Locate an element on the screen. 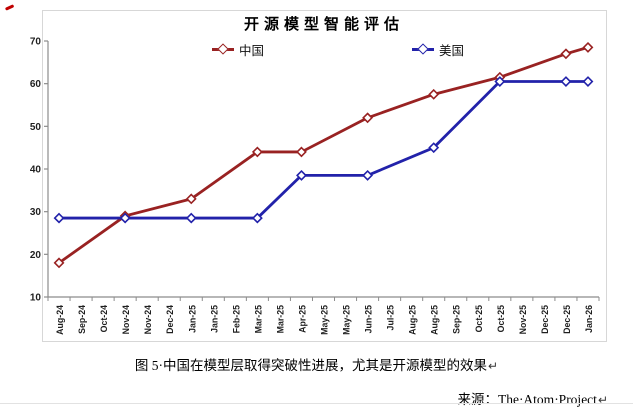 The image size is (633, 415). x-tick-label: Feb-25 is located at coordinates (236, 319).